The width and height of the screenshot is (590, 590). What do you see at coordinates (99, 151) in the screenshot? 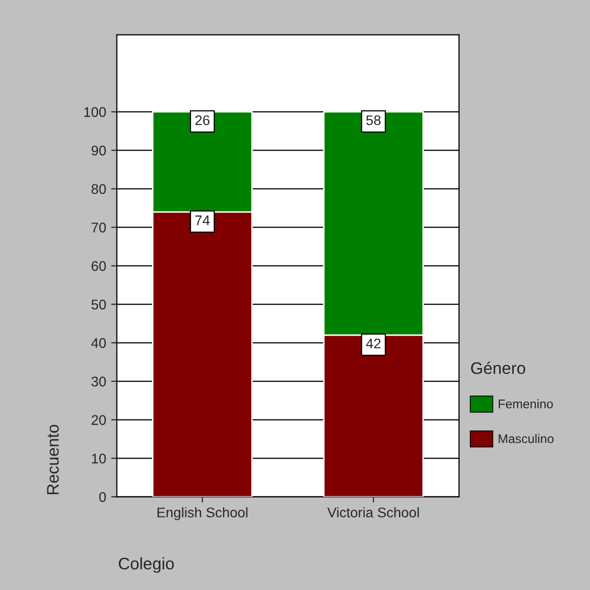
I see `y-tick-label: 90` at bounding box center [99, 151].